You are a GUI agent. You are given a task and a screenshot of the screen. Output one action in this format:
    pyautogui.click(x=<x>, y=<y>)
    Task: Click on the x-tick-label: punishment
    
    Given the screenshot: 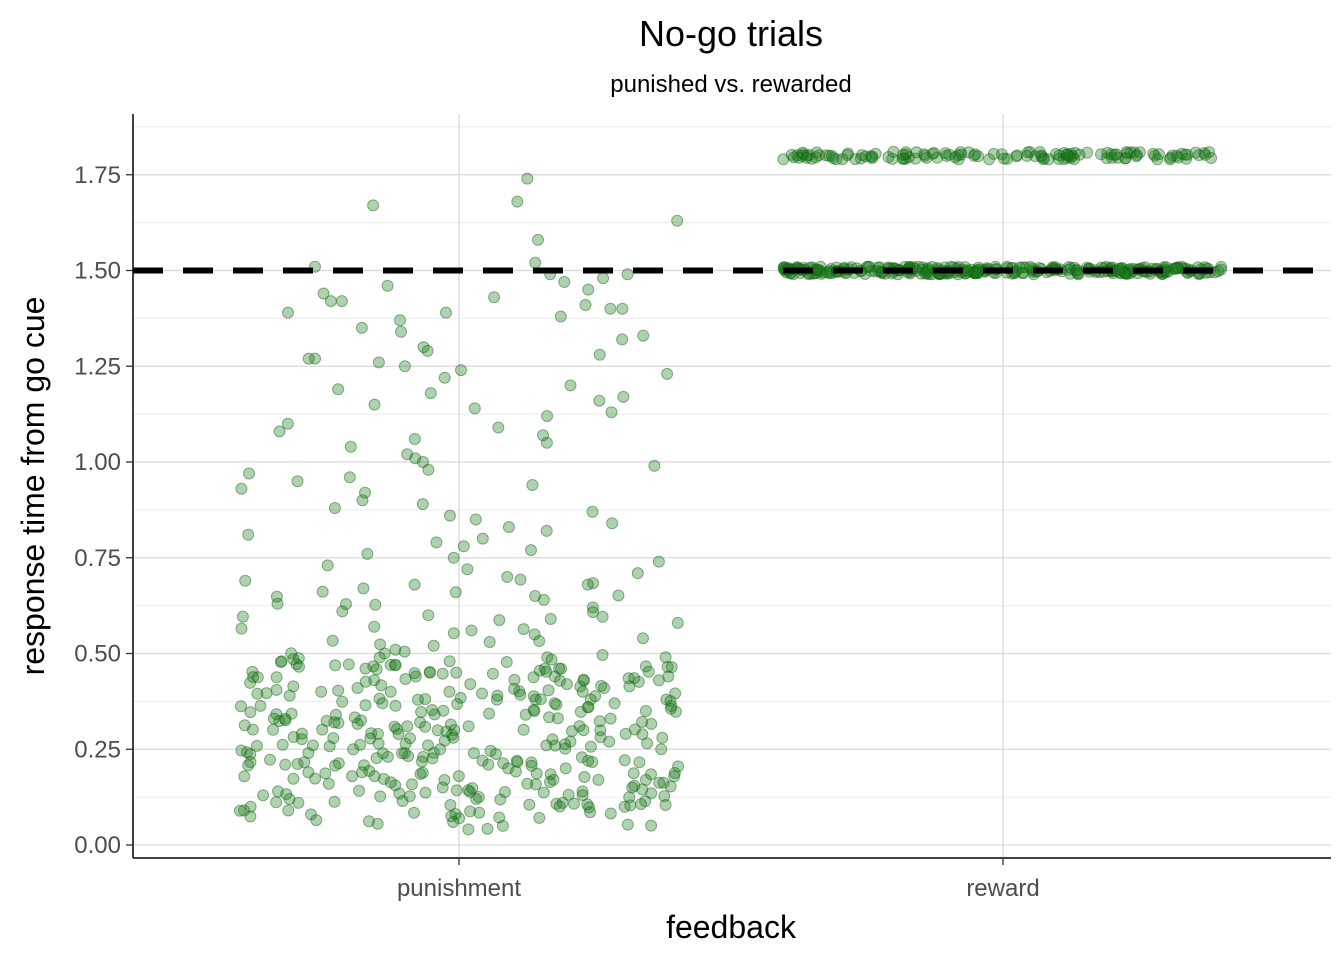 What is the action you would take?
    pyautogui.click(x=459, y=888)
    